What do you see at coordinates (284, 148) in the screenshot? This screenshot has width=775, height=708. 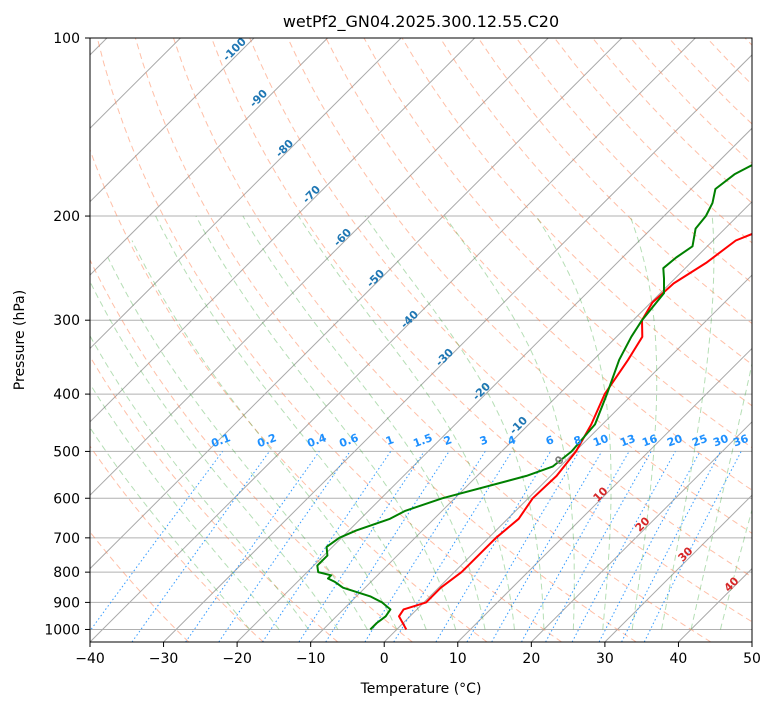 I see `dry-adiabat-label: -80` at bounding box center [284, 148].